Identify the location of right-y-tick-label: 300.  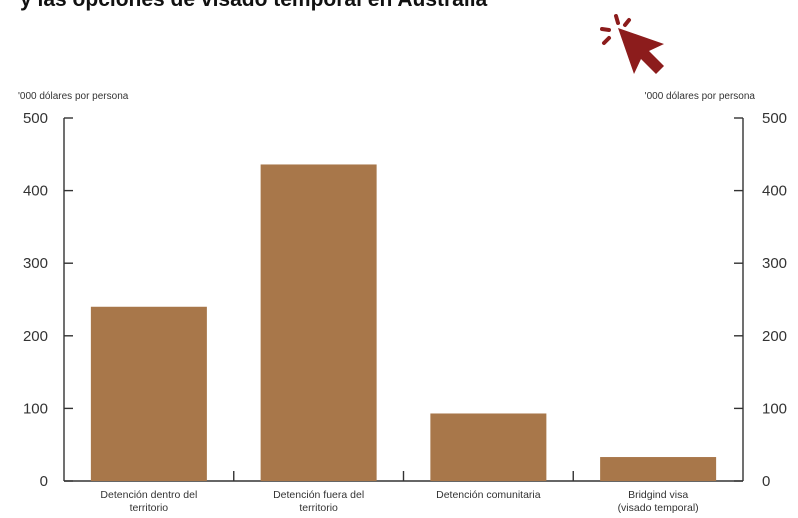
(774, 263).